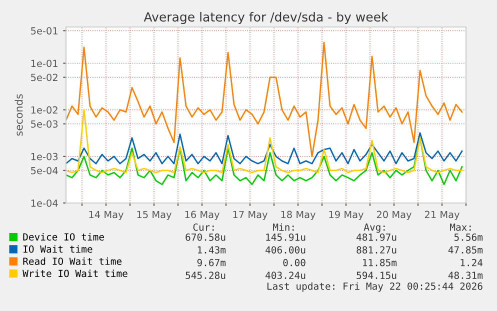 This screenshot has width=497, height=311. Describe the element at coordinates (374, 228) in the screenshot. I see `text: Avg:` at that location.